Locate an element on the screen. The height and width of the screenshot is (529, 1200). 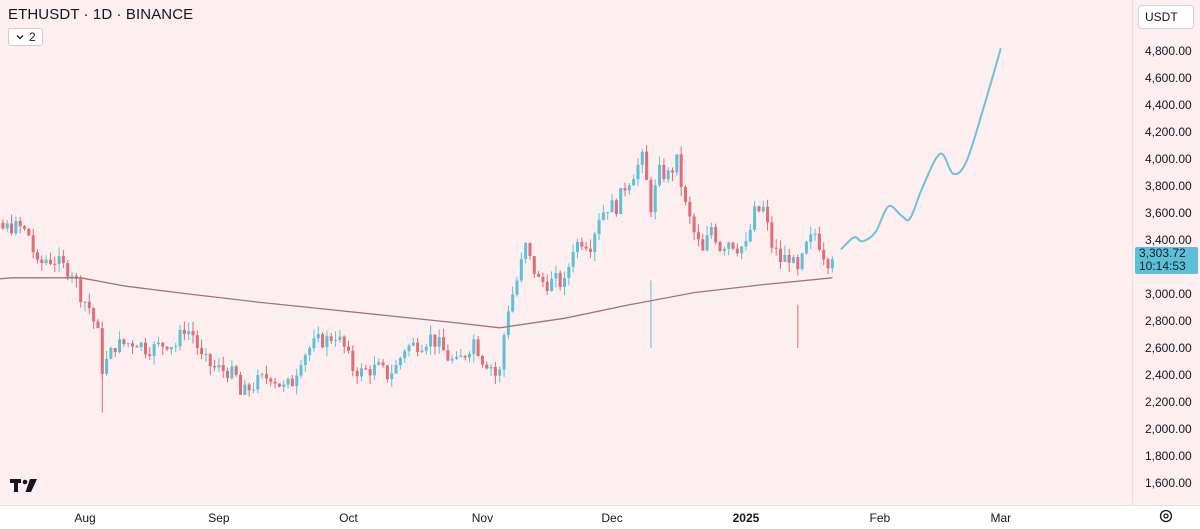
time-tick-label: Oct is located at coordinates (348, 518).